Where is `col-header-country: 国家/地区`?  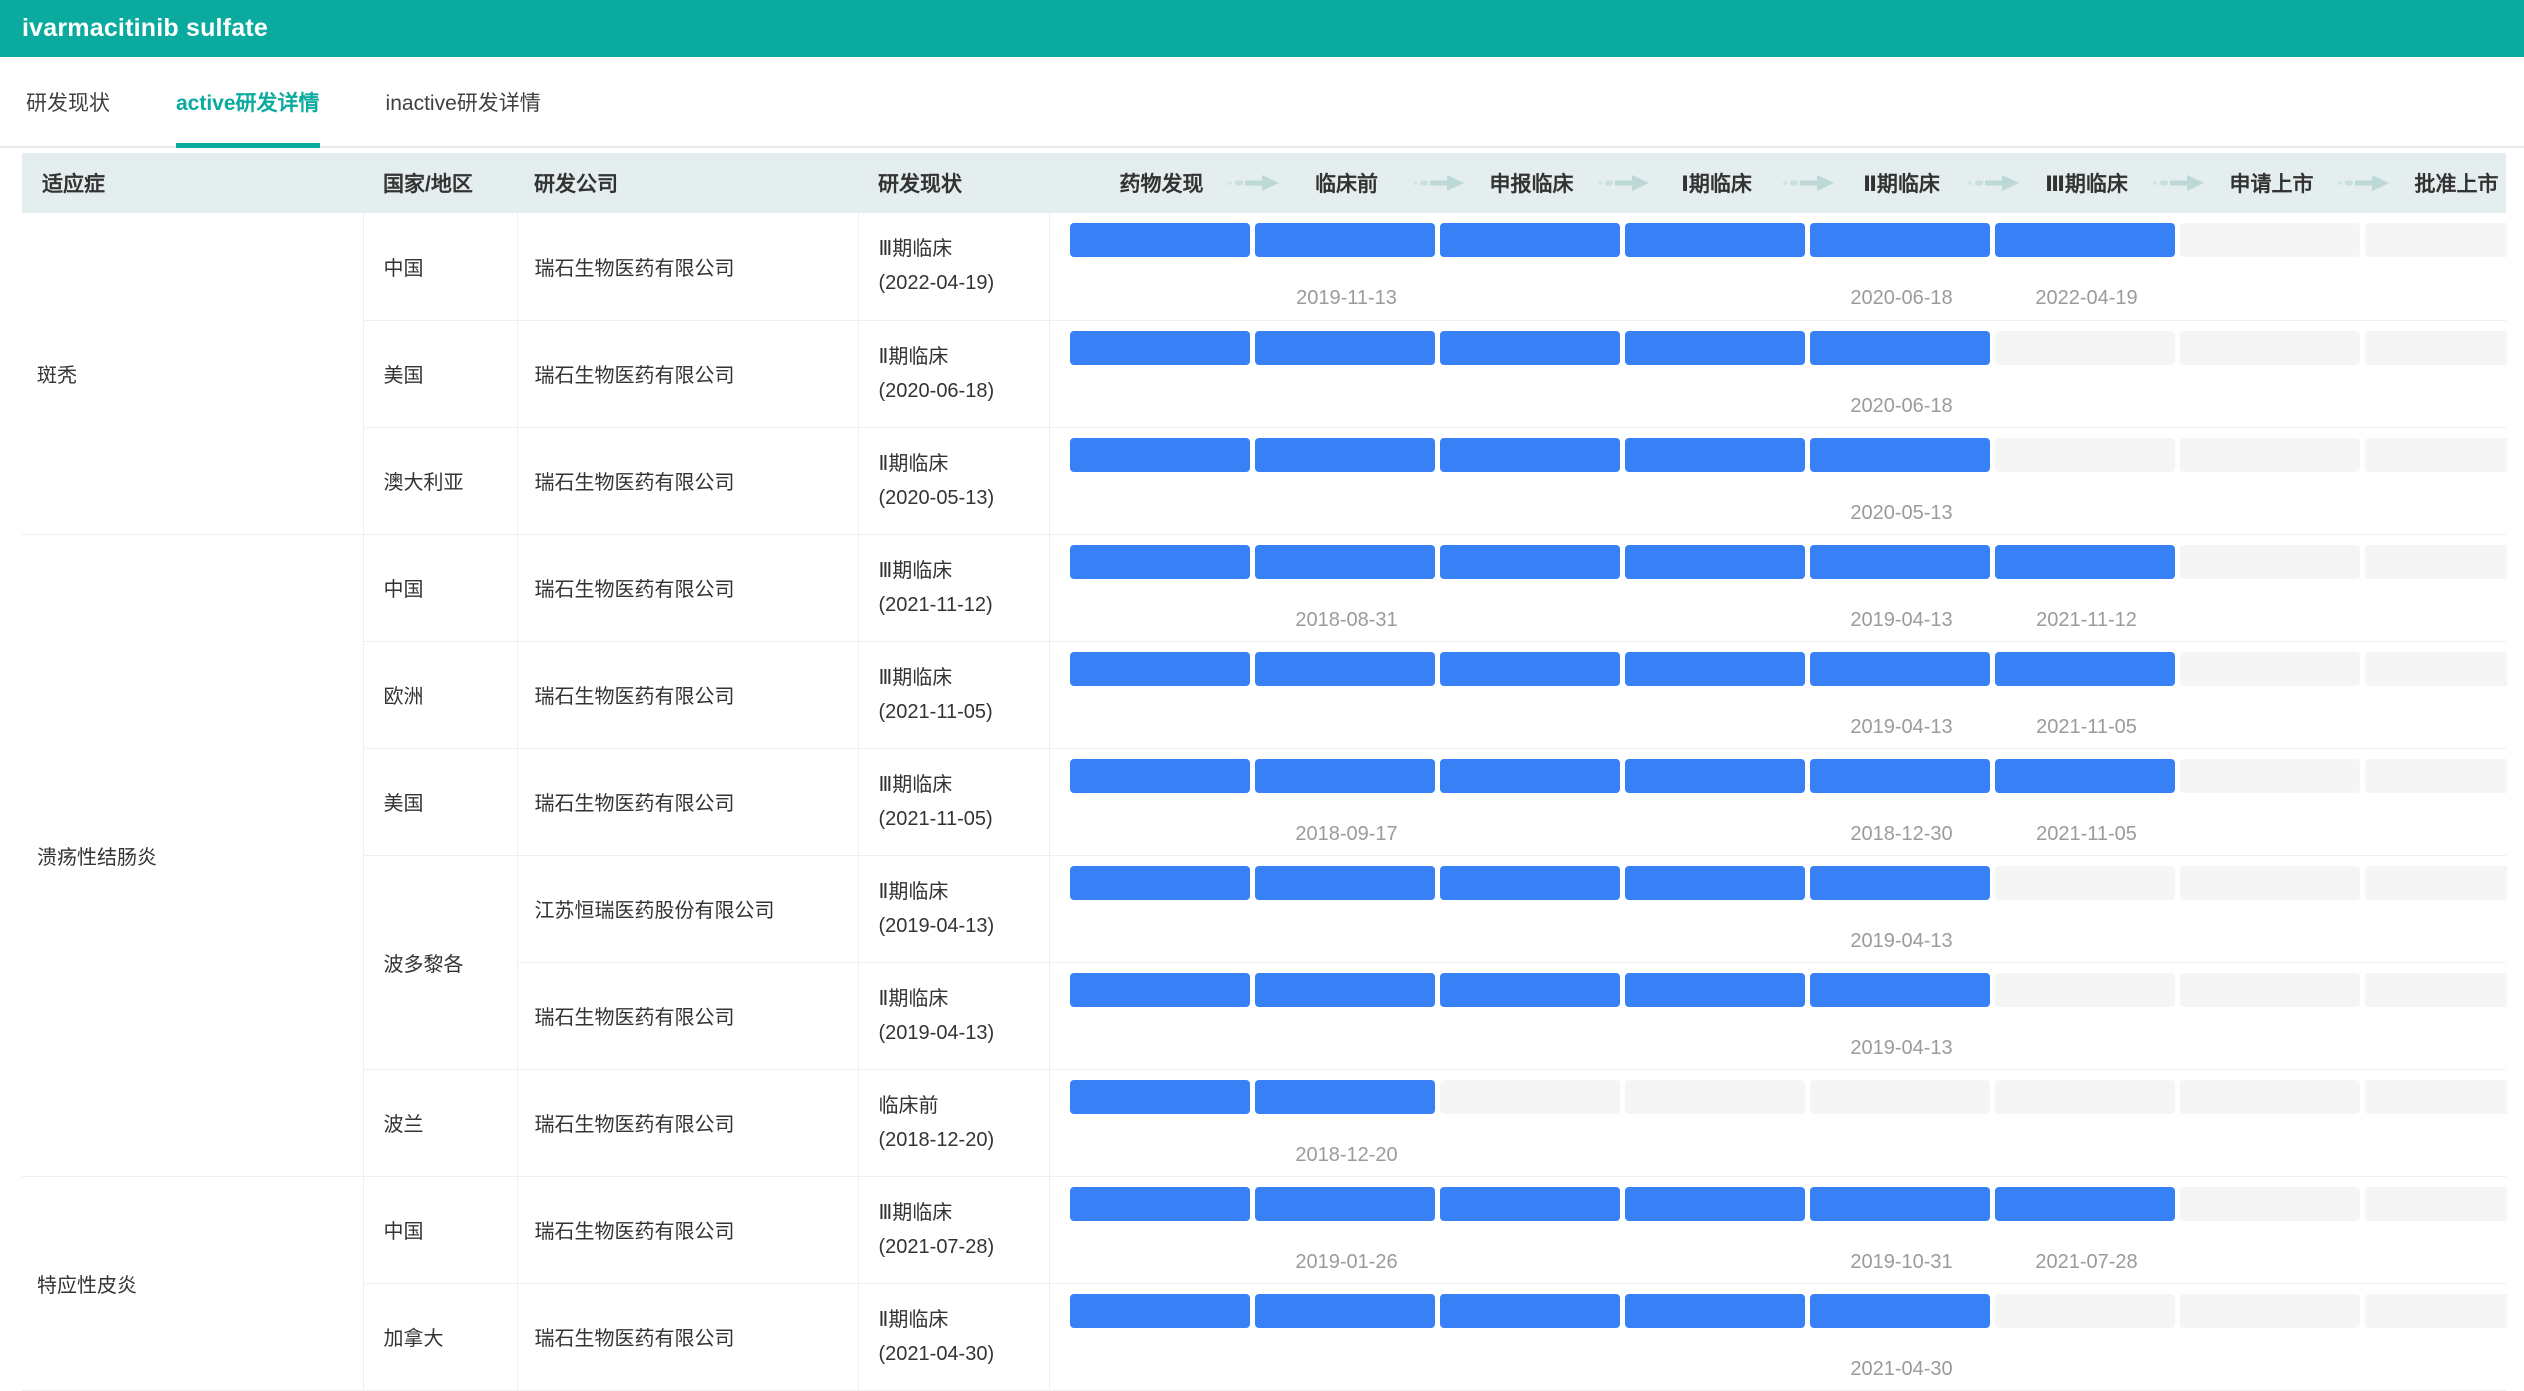 col-header-country: 国家/地区 is located at coordinates (440, 183).